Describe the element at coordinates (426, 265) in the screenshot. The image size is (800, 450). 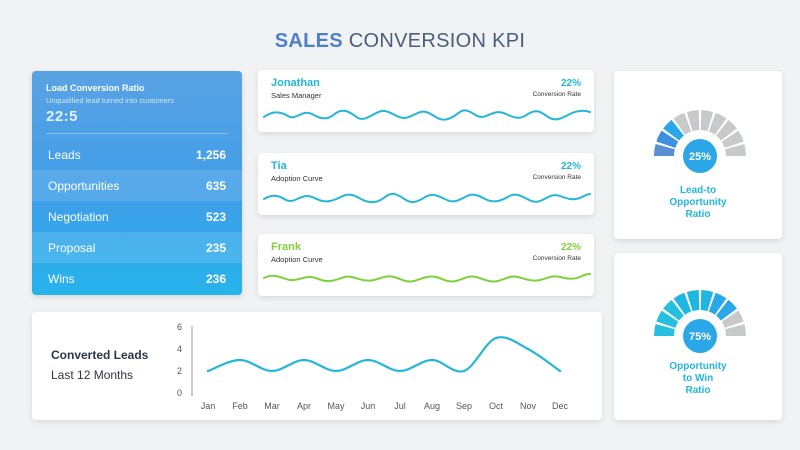
I see `person-card-frank: Frank Adoption Curve 22% Conversion Rate` at that location.